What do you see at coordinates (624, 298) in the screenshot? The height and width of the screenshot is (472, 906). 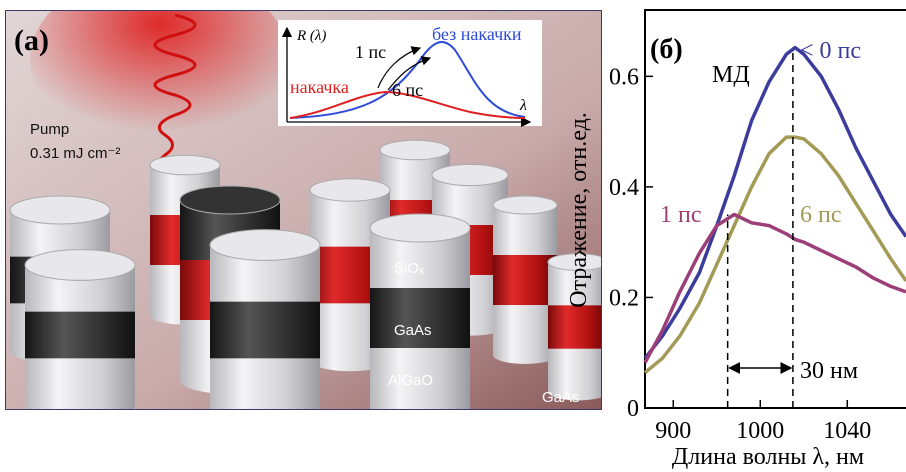 I see `y-tick-label: 0.2` at bounding box center [624, 298].